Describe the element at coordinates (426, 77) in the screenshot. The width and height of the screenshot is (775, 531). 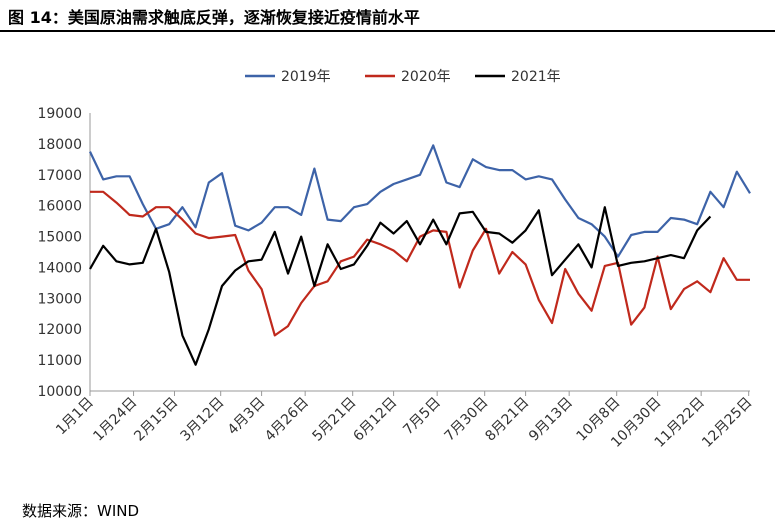
I see `legend-label: 2020年` at that location.